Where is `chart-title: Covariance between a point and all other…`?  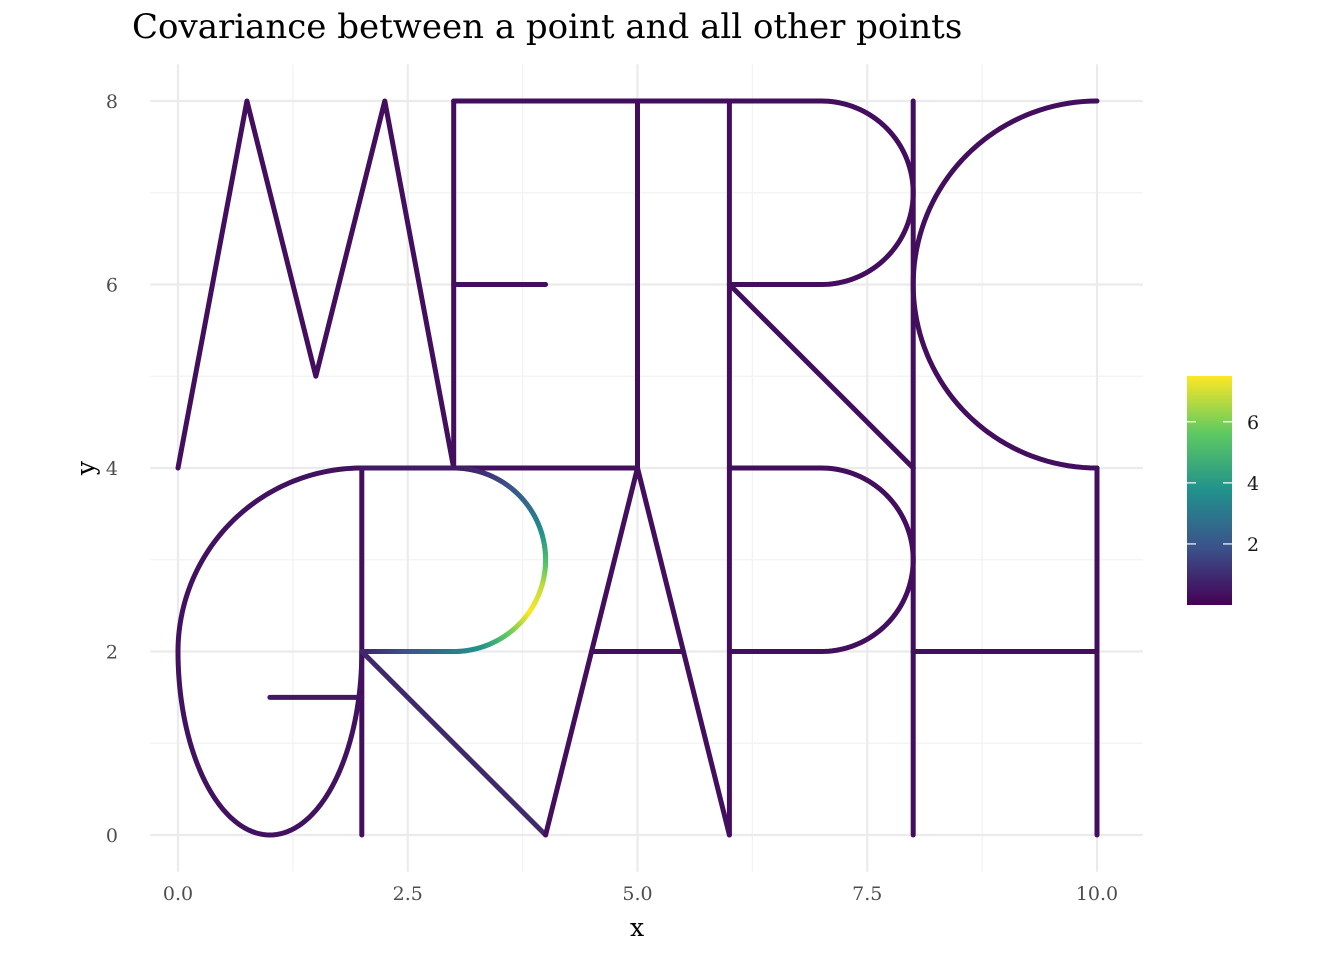 chart-title: Covariance between a point and all other… is located at coordinates (547, 27).